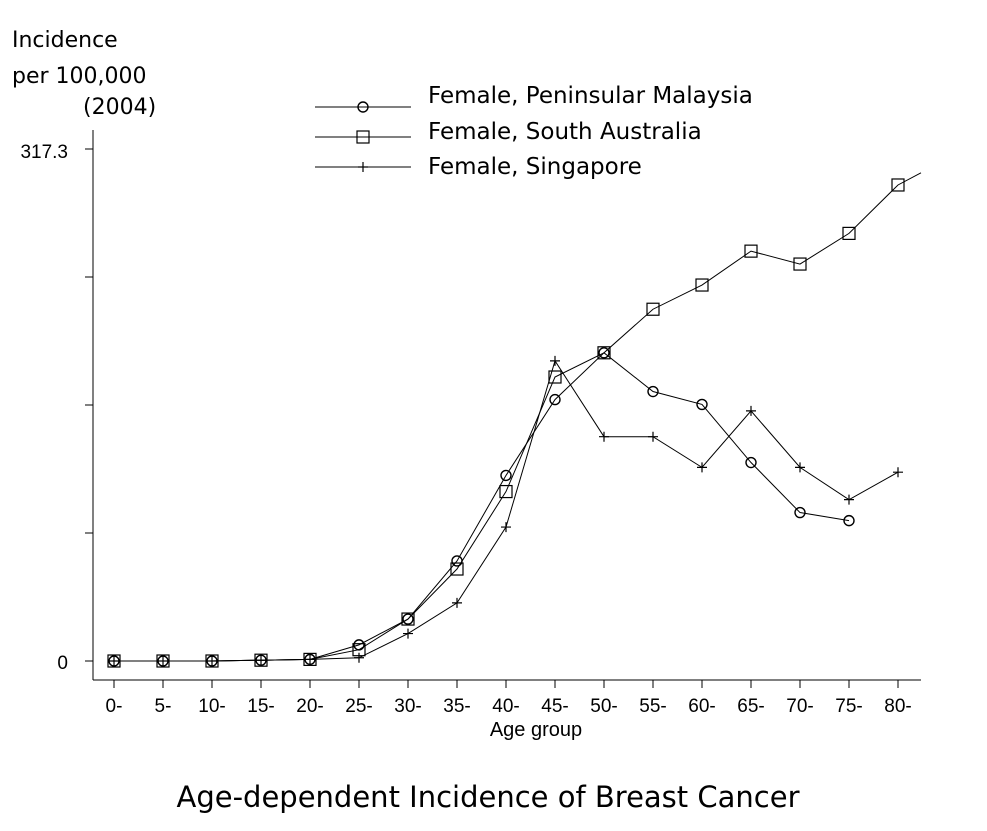  What do you see at coordinates (536, 730) in the screenshot?
I see `x-axis-label: Age group` at bounding box center [536, 730].